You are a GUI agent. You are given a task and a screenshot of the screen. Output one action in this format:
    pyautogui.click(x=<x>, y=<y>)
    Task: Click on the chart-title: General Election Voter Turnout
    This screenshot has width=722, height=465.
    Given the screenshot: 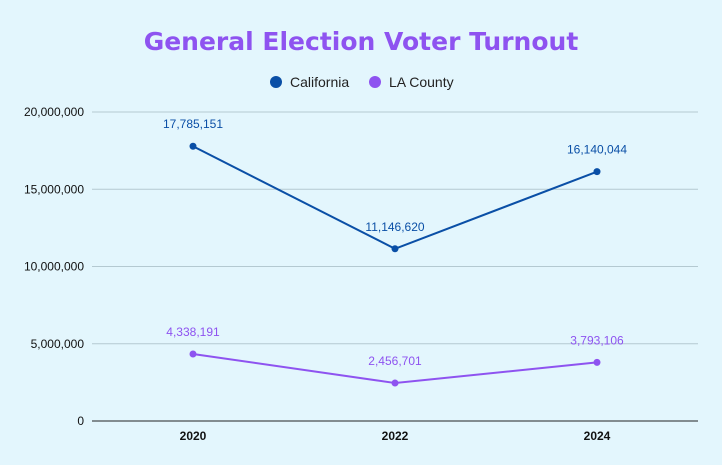 What is the action you would take?
    pyautogui.click(x=361, y=41)
    